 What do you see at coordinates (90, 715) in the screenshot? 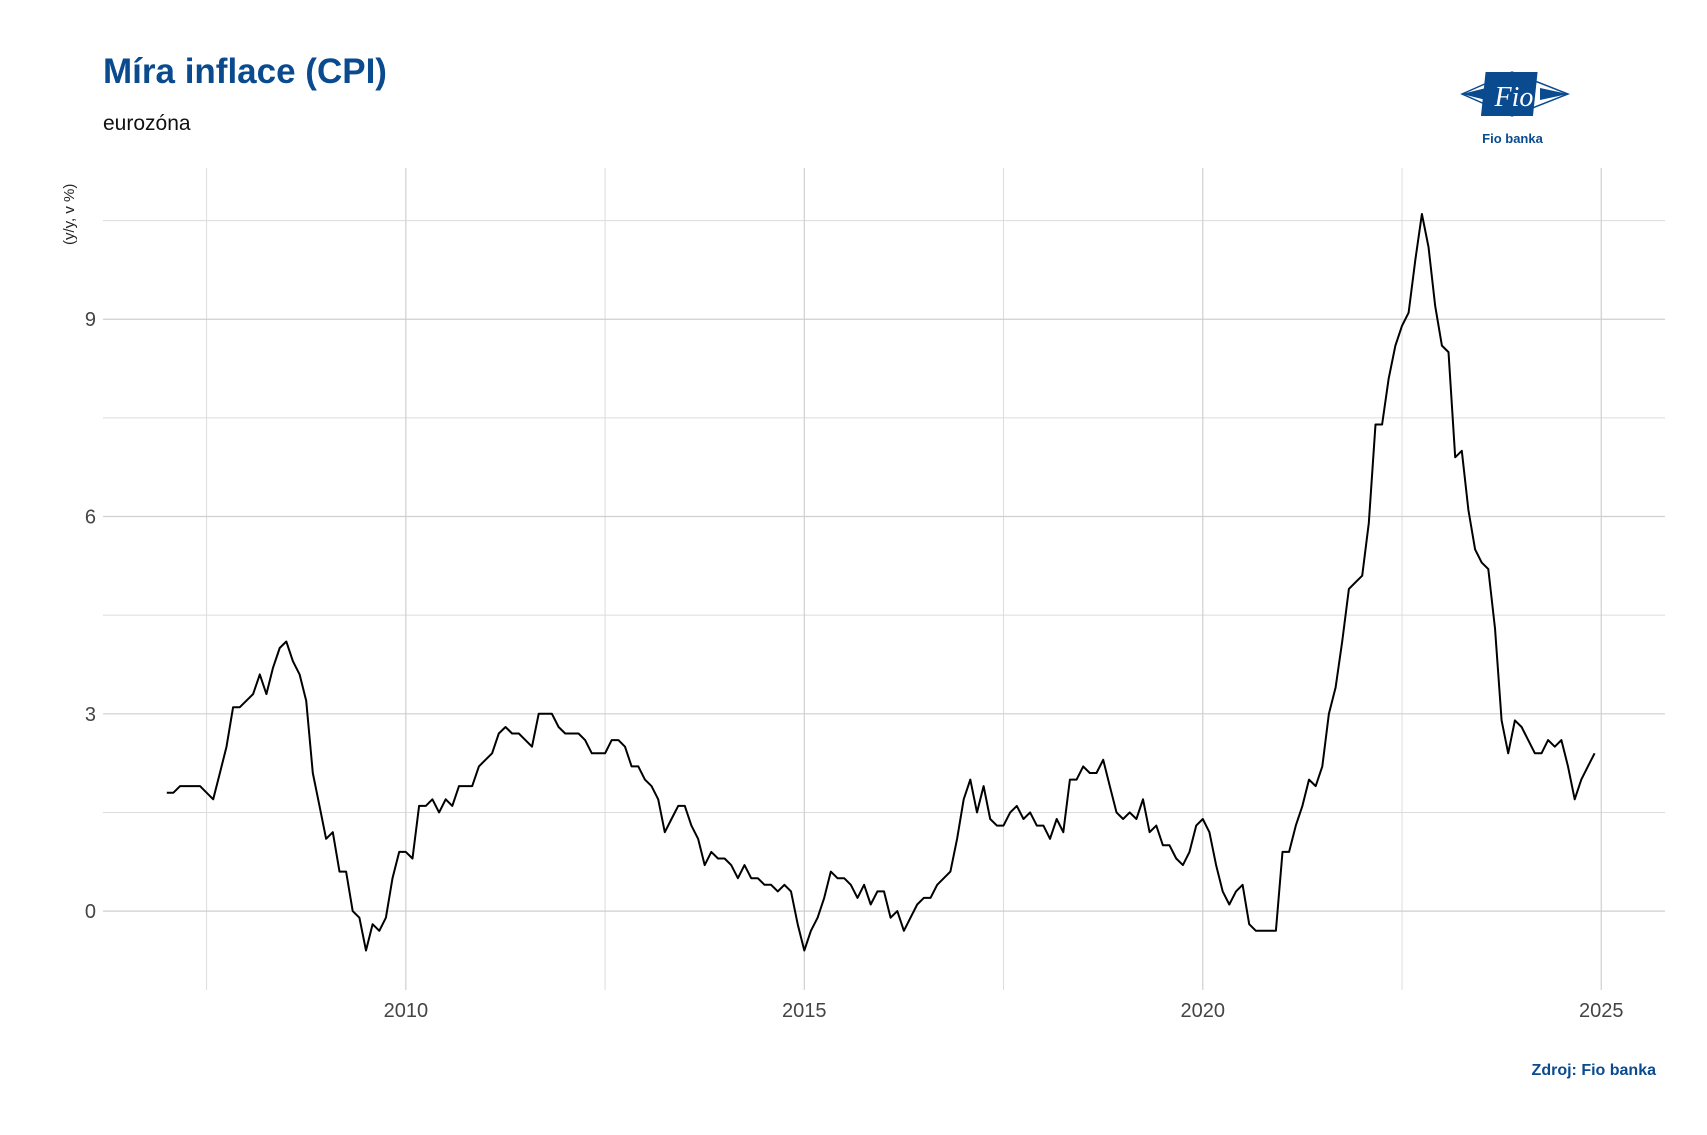
I see `y-tick-label: 3` at bounding box center [90, 715].